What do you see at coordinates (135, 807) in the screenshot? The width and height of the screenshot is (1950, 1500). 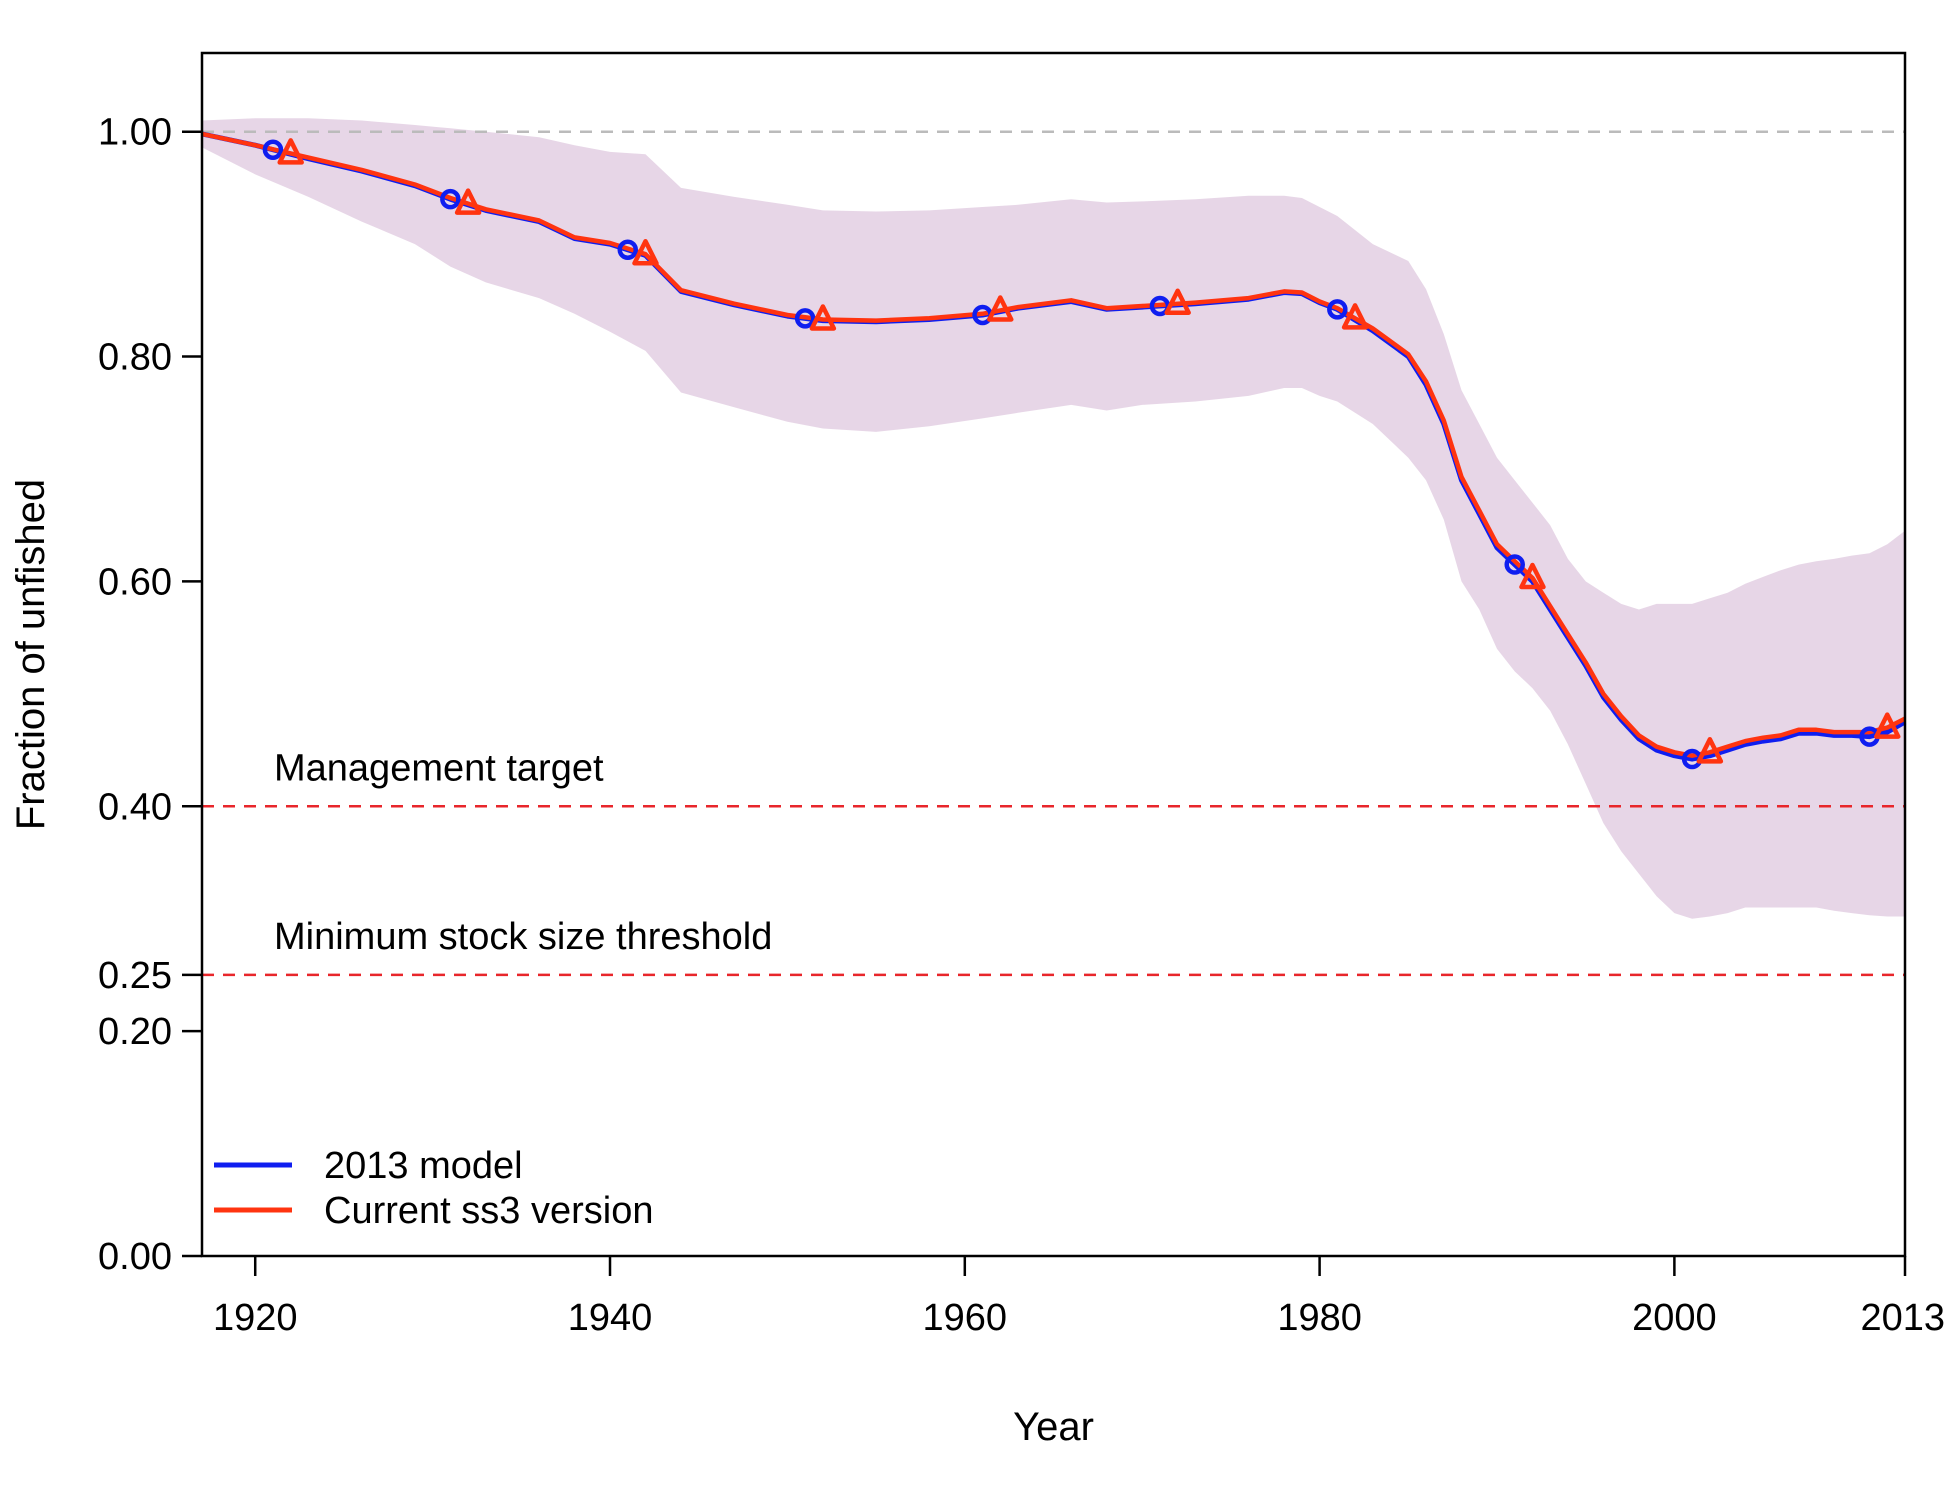 I see `y-tick-label-3: 0.40` at bounding box center [135, 807].